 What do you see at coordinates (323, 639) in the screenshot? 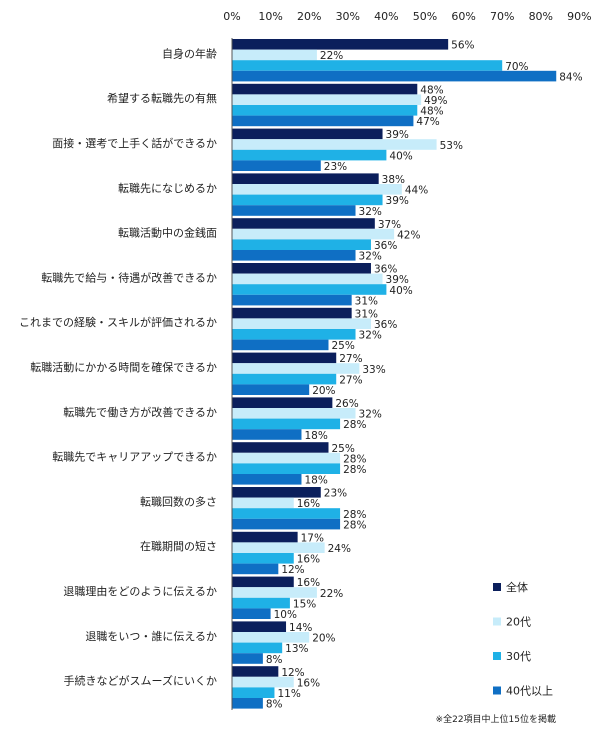
I see `data-label: 20%` at bounding box center [323, 639].